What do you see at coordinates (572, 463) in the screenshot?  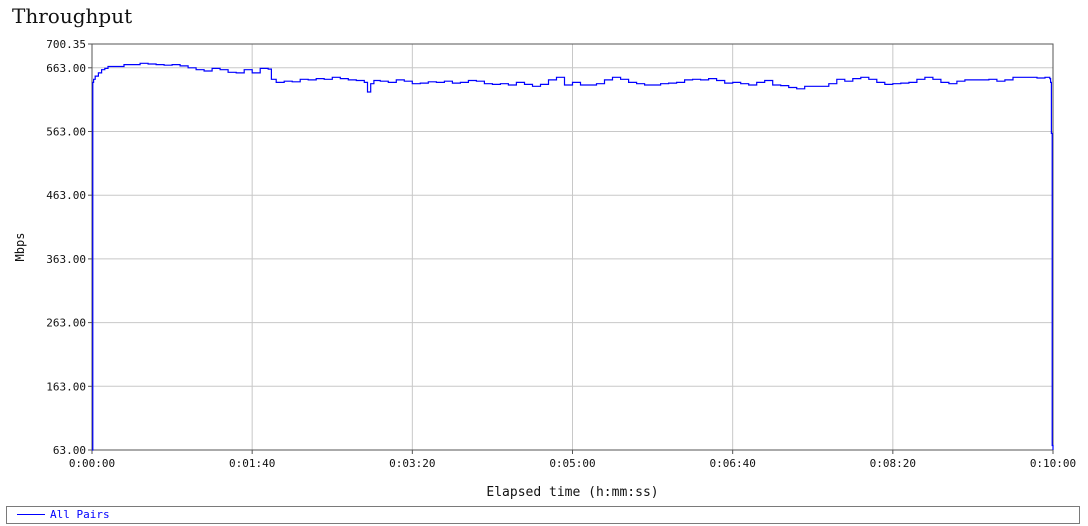 I see `x-tick-label: 0:05:00` at bounding box center [572, 463].